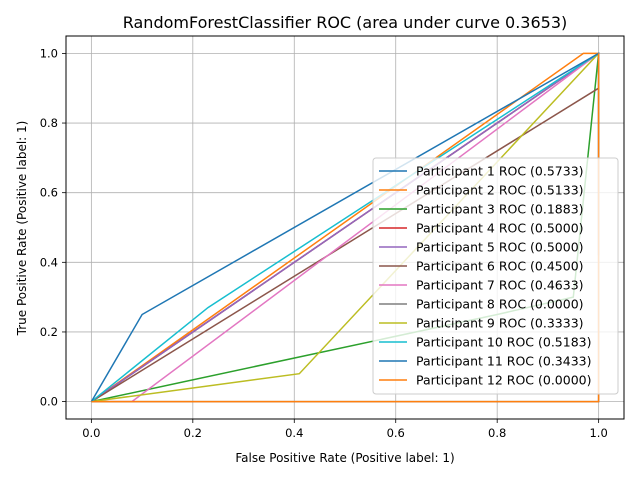 This screenshot has height=480, width=640. I want to click on x-tick-label: 0.2, so click(193, 433).